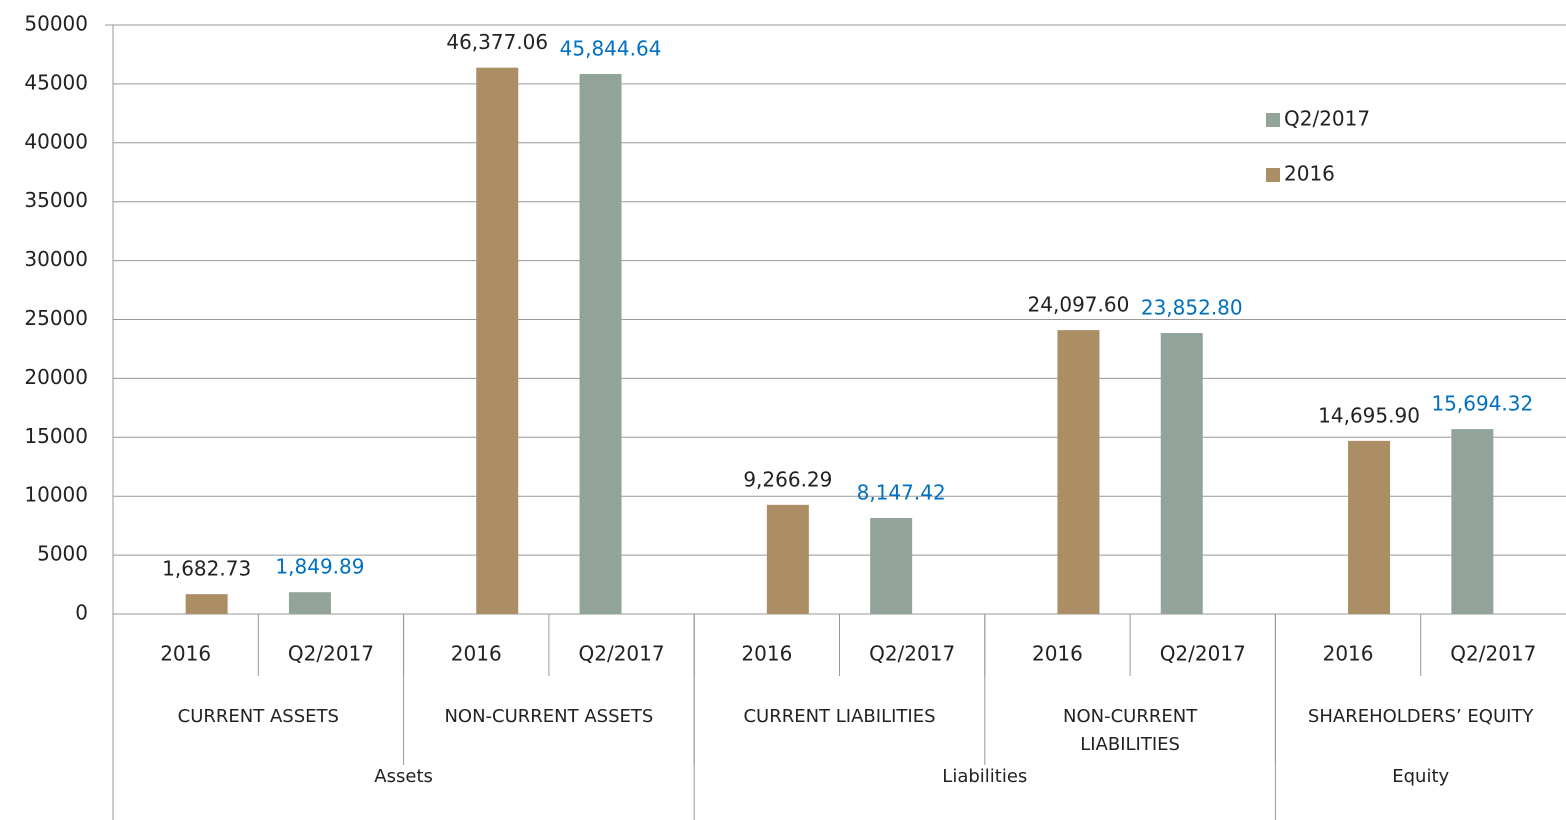  Describe the element at coordinates (1369, 415) in the screenshot. I see `data-label: 14,695.90` at that location.